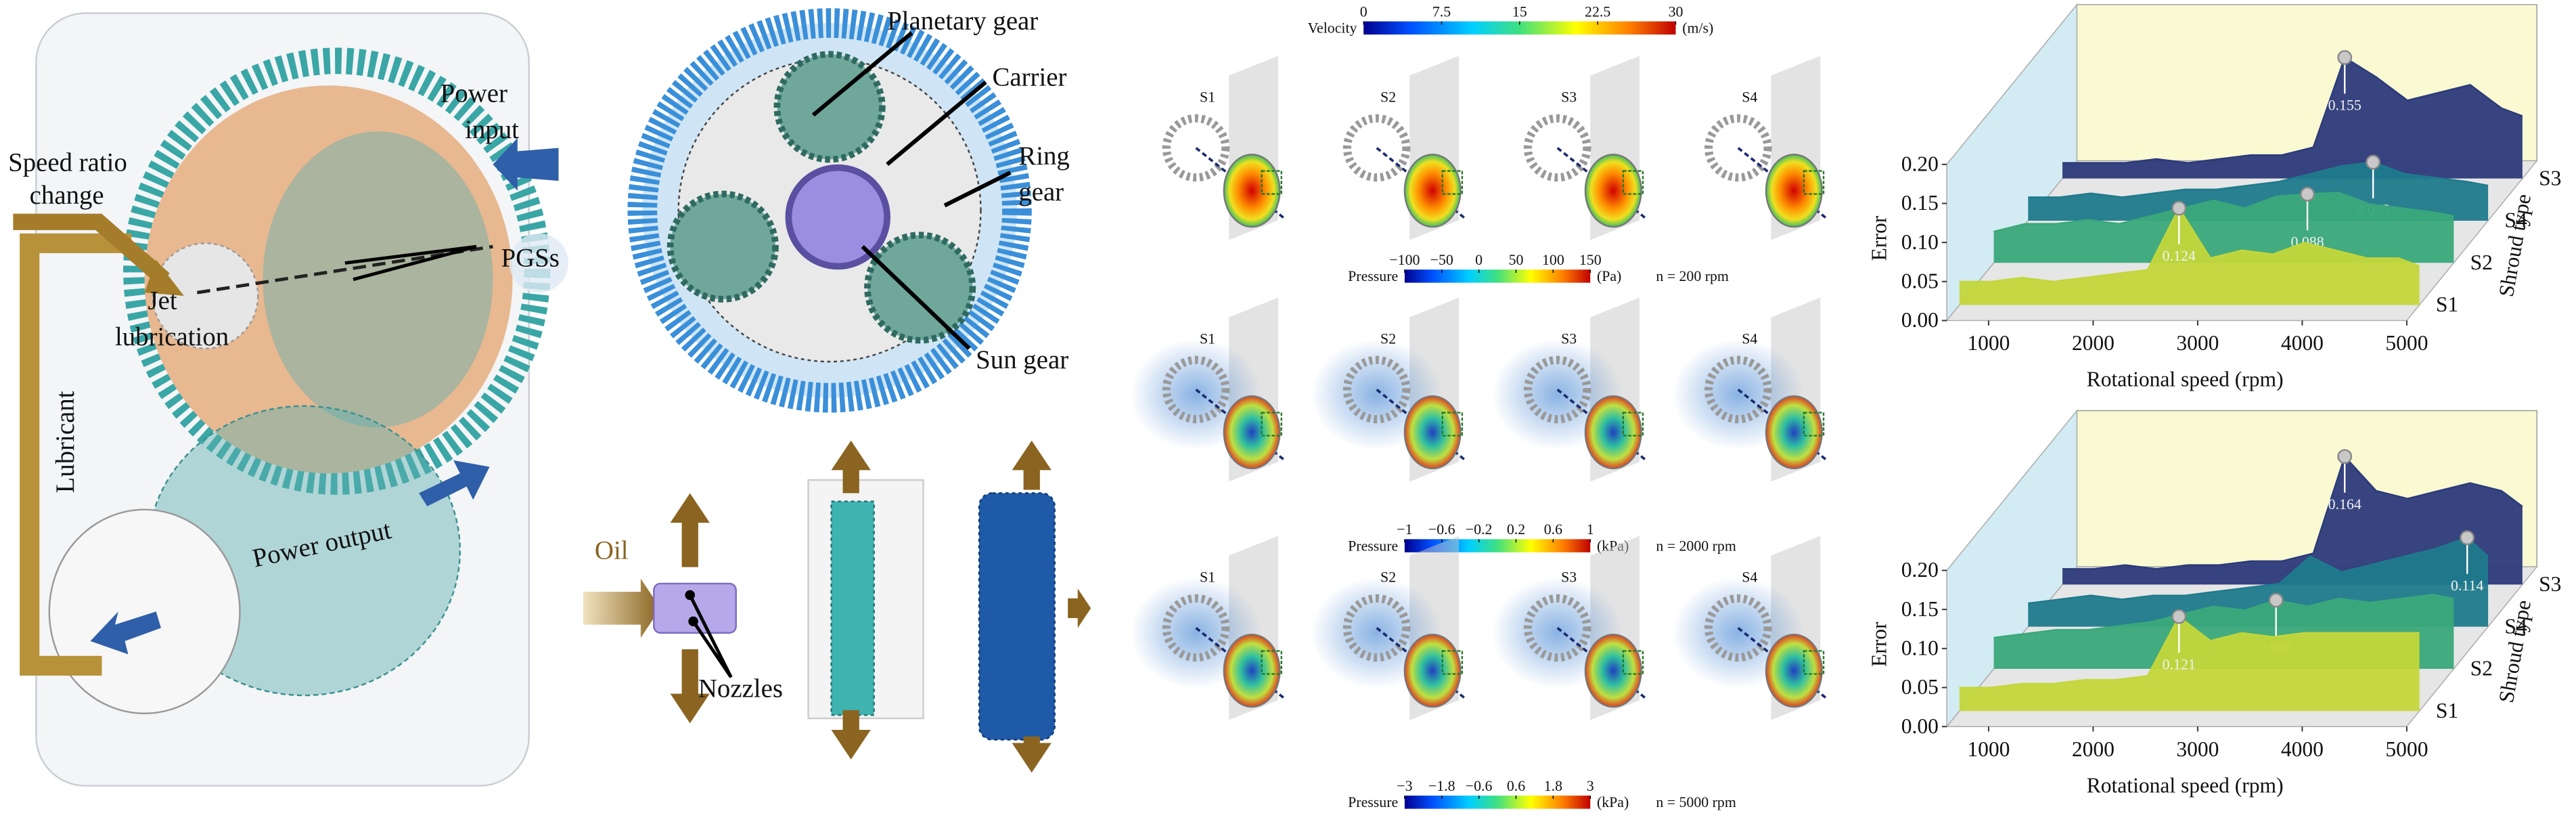 The image size is (2576, 826). What do you see at coordinates (2179, 664) in the screenshot?
I see `annotation-label: 0.121` at bounding box center [2179, 664].